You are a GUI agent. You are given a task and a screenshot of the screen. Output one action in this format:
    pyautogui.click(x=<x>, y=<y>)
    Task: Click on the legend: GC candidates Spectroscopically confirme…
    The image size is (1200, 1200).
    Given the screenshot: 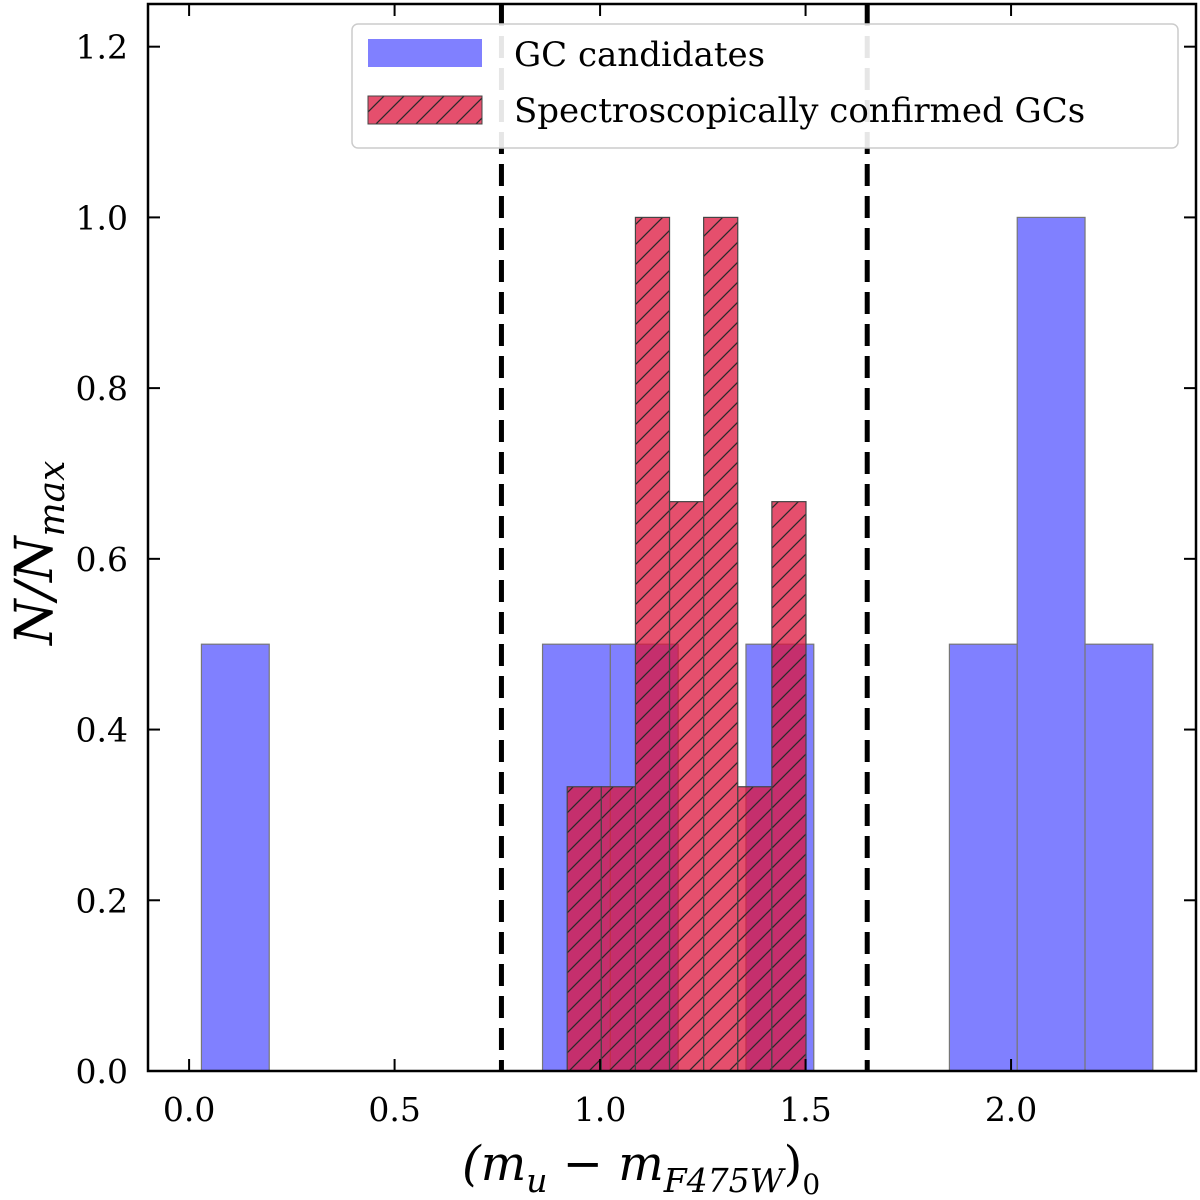 What is the action you would take?
    pyautogui.click(x=765, y=86)
    